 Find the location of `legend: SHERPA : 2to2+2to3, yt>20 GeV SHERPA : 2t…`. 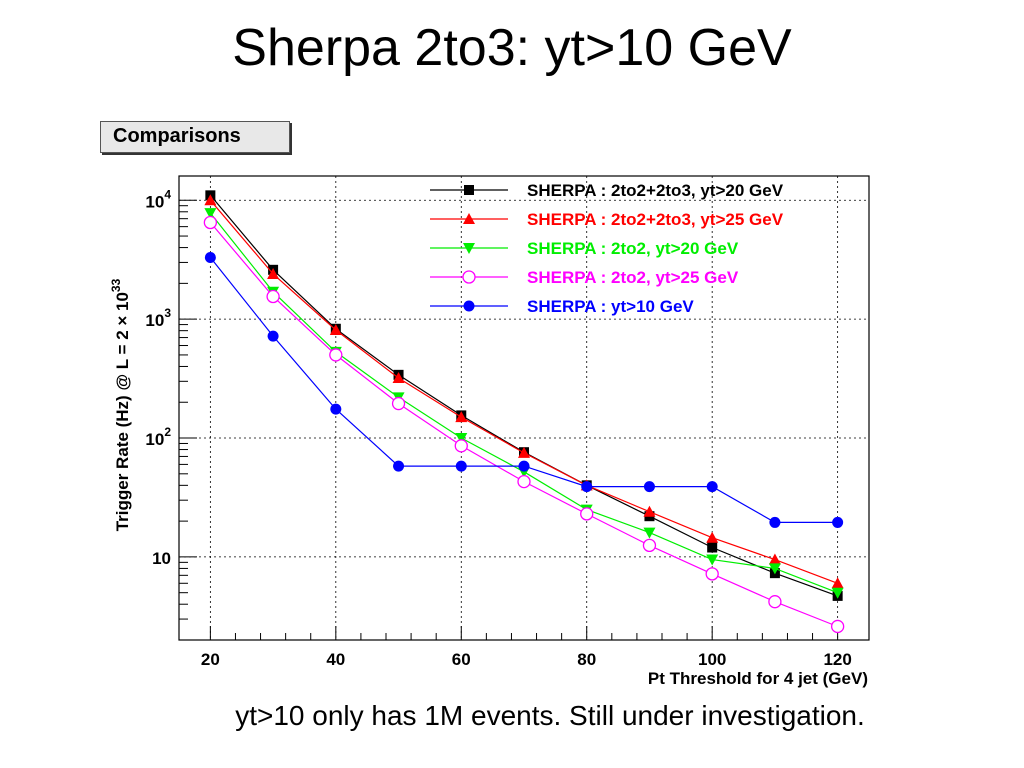

legend: SHERPA : 2to2+2to3, yt>20 GeV SHERPA : 2t… is located at coordinates (607, 248).